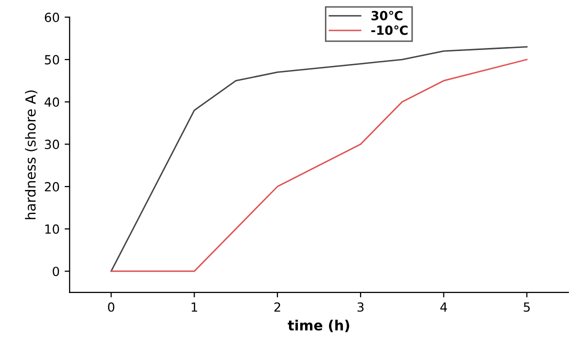  I want to click on x-tick-label: 3, so click(361, 307).